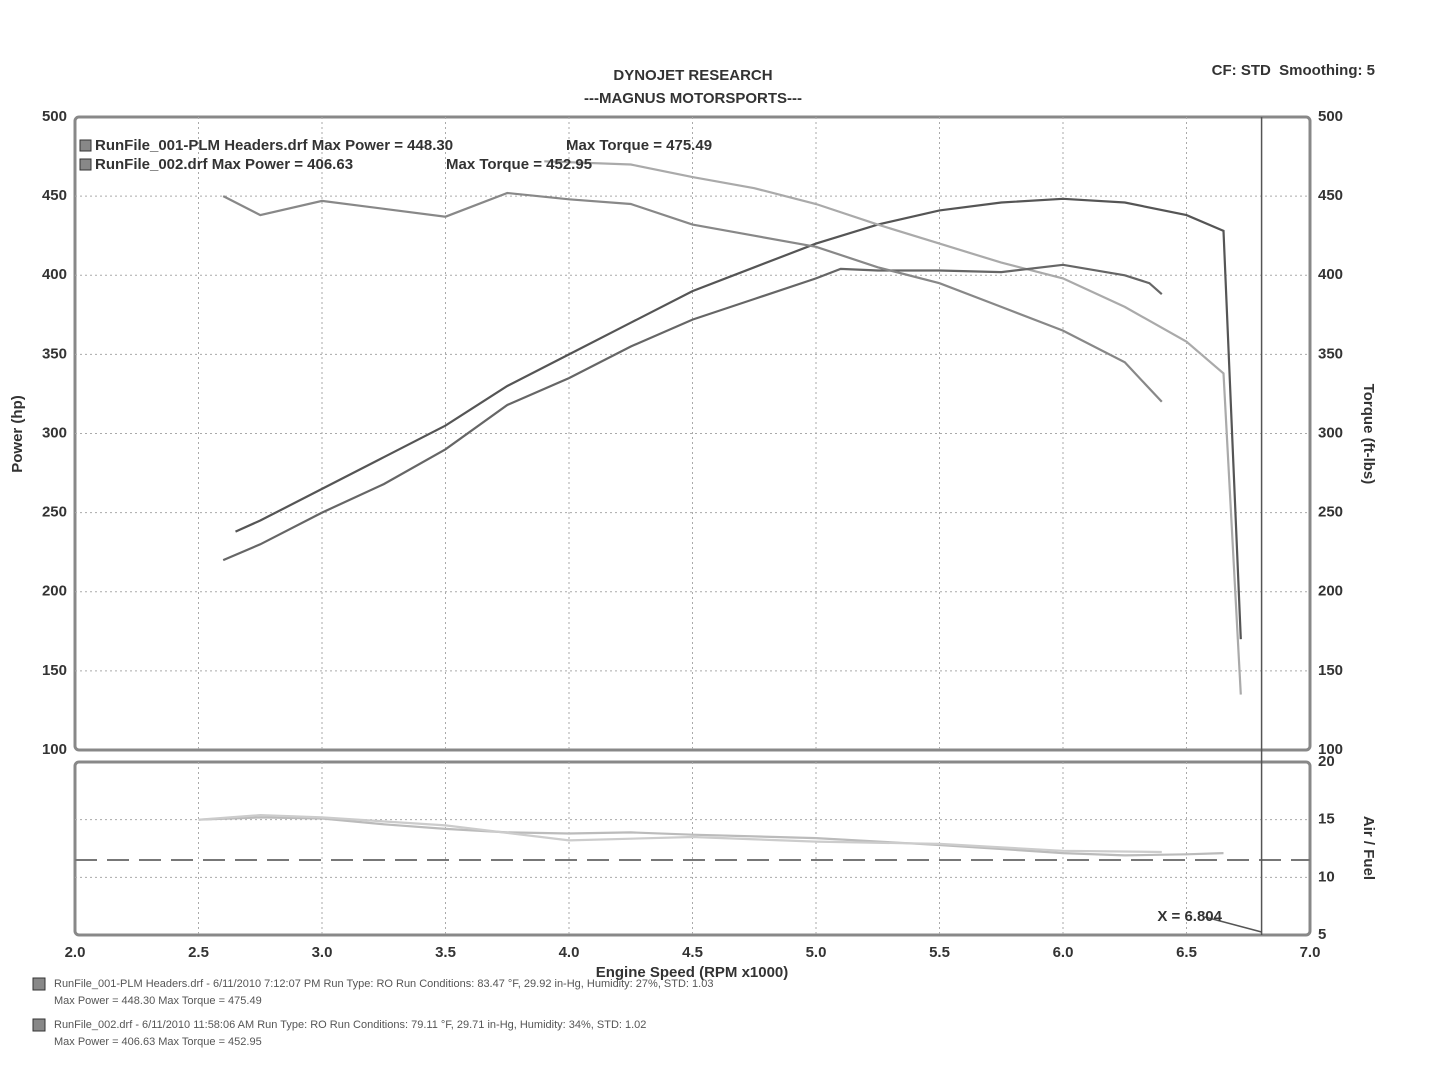 The height and width of the screenshot is (1076, 1430). I want to click on y2-axis-label: Torque (ft-lbs), so click(1368, 434).